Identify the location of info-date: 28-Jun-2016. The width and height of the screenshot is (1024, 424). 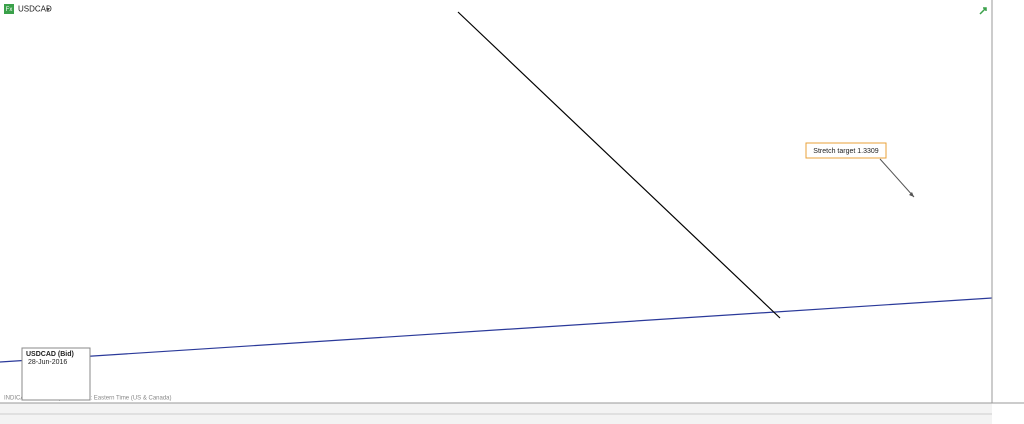
(47, 362).